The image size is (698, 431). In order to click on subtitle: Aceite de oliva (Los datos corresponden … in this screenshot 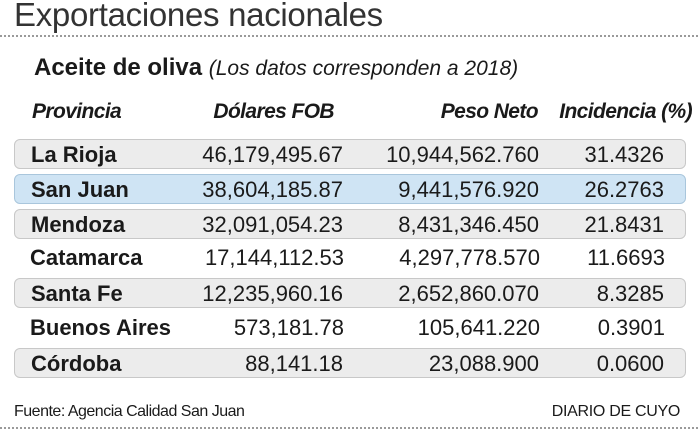, I will do `click(276, 68)`.